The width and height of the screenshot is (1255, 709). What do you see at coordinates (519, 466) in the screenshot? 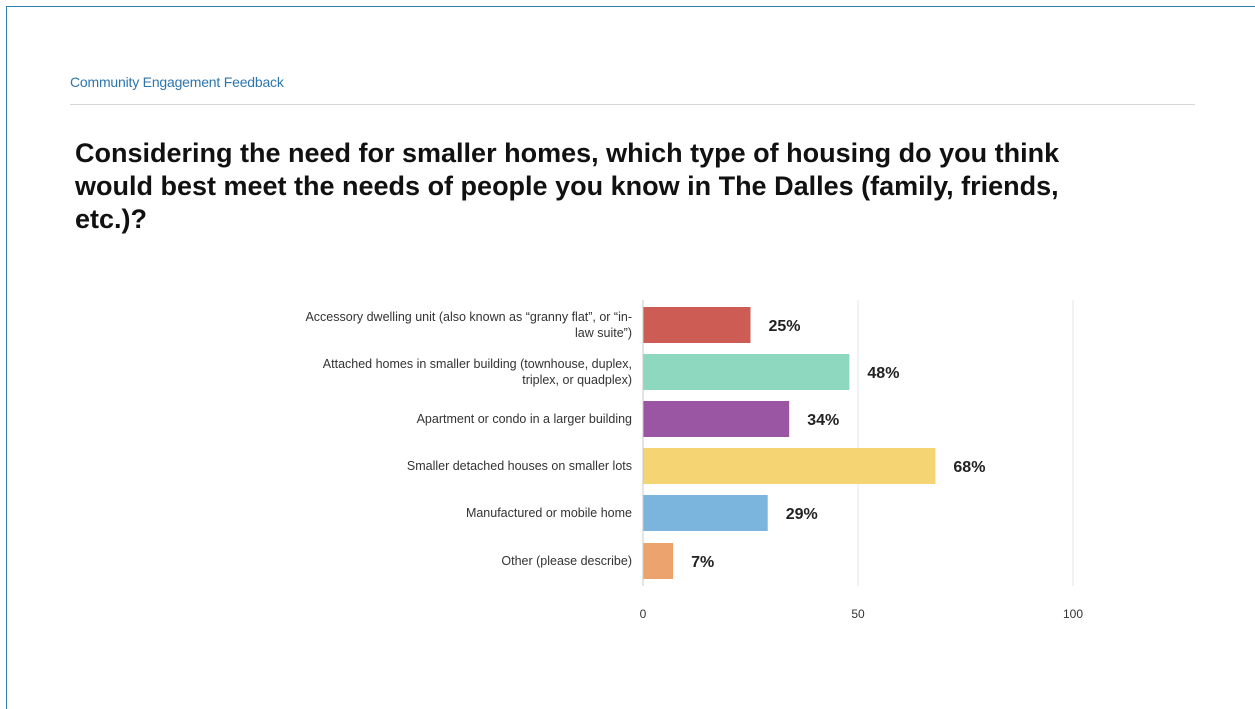
I see `category-label: Smaller detached houses on smaller lots` at bounding box center [519, 466].